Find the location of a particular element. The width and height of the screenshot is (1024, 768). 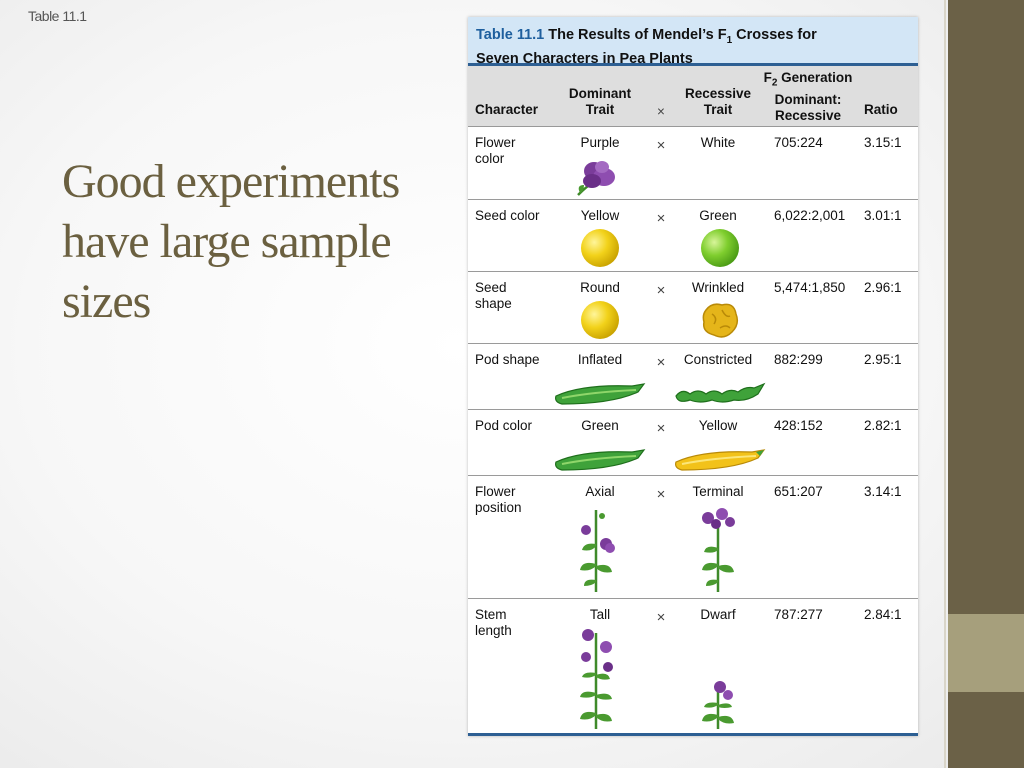

header-dominant-line2: Trait is located at coordinates (600, 109).